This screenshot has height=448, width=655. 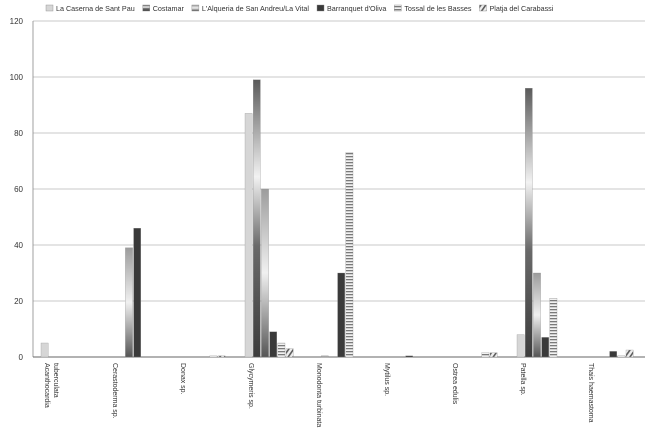 I want to click on x-tick-label-line: Glycymeris sp., so click(x=250, y=386).